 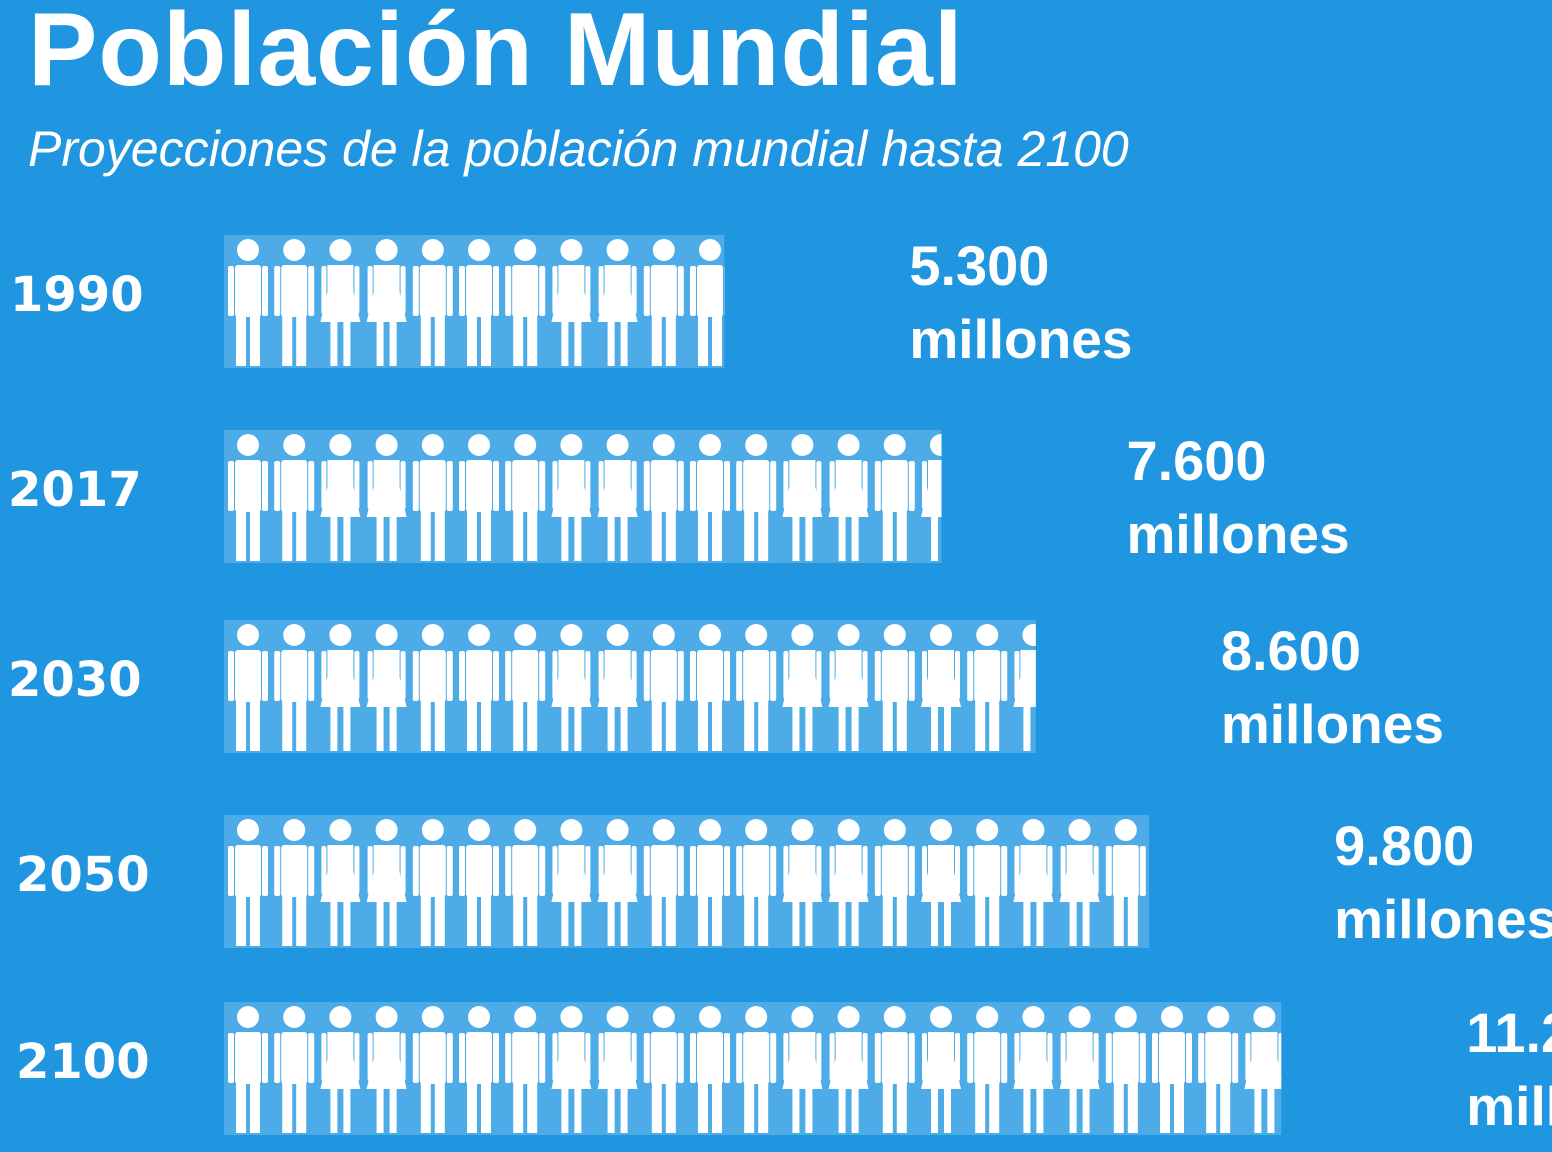 What do you see at coordinates (979, 265) in the screenshot?
I see `value-label: 5.300` at bounding box center [979, 265].